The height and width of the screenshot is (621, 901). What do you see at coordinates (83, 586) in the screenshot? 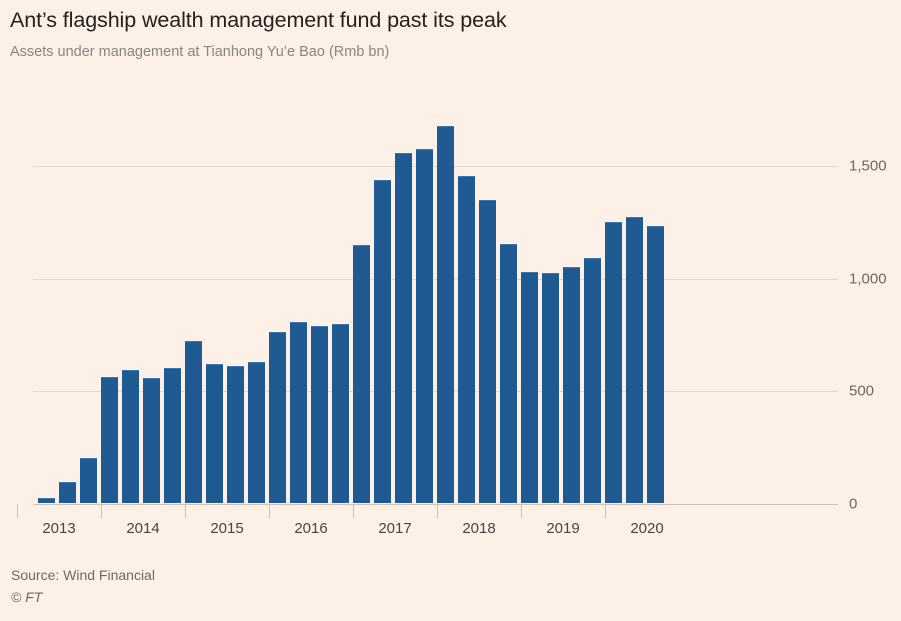
I see `chart-footer: Source: Wind Financial © FT` at bounding box center [83, 586].